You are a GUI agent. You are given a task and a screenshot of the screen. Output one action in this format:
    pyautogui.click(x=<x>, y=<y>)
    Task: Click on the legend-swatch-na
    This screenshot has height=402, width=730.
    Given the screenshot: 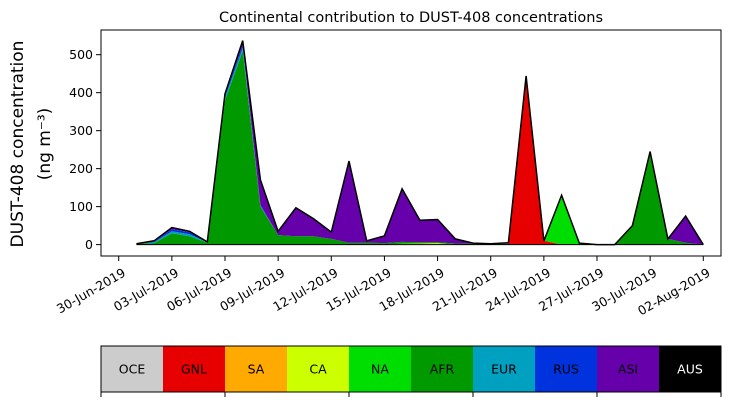 What is the action you would take?
    pyautogui.click(x=380, y=369)
    